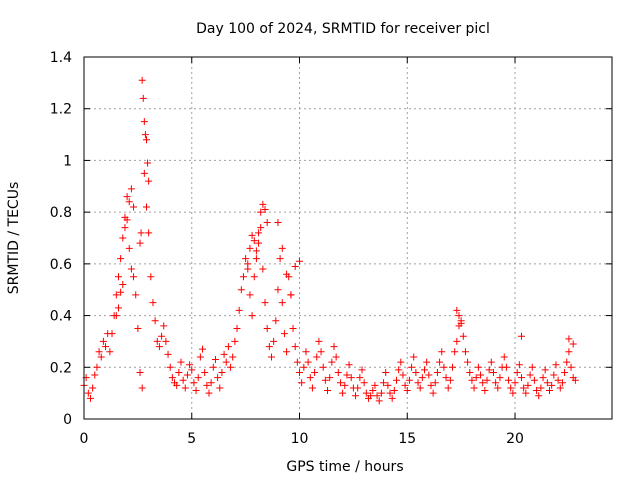  Describe the element at coordinates (14, 238) in the screenshot. I see `y-axis-label: SRMTID / TECUs` at that location.